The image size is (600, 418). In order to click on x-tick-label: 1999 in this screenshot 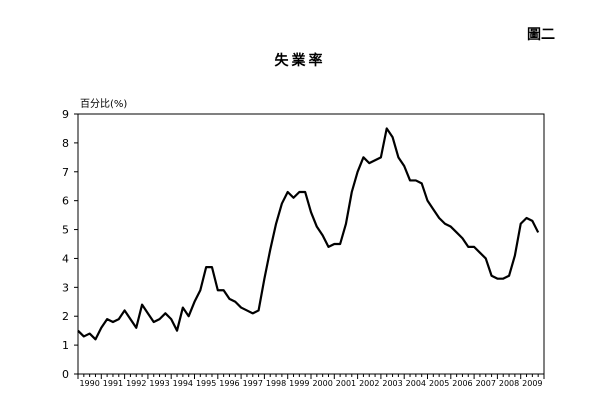, I will do `click(299, 383)`.